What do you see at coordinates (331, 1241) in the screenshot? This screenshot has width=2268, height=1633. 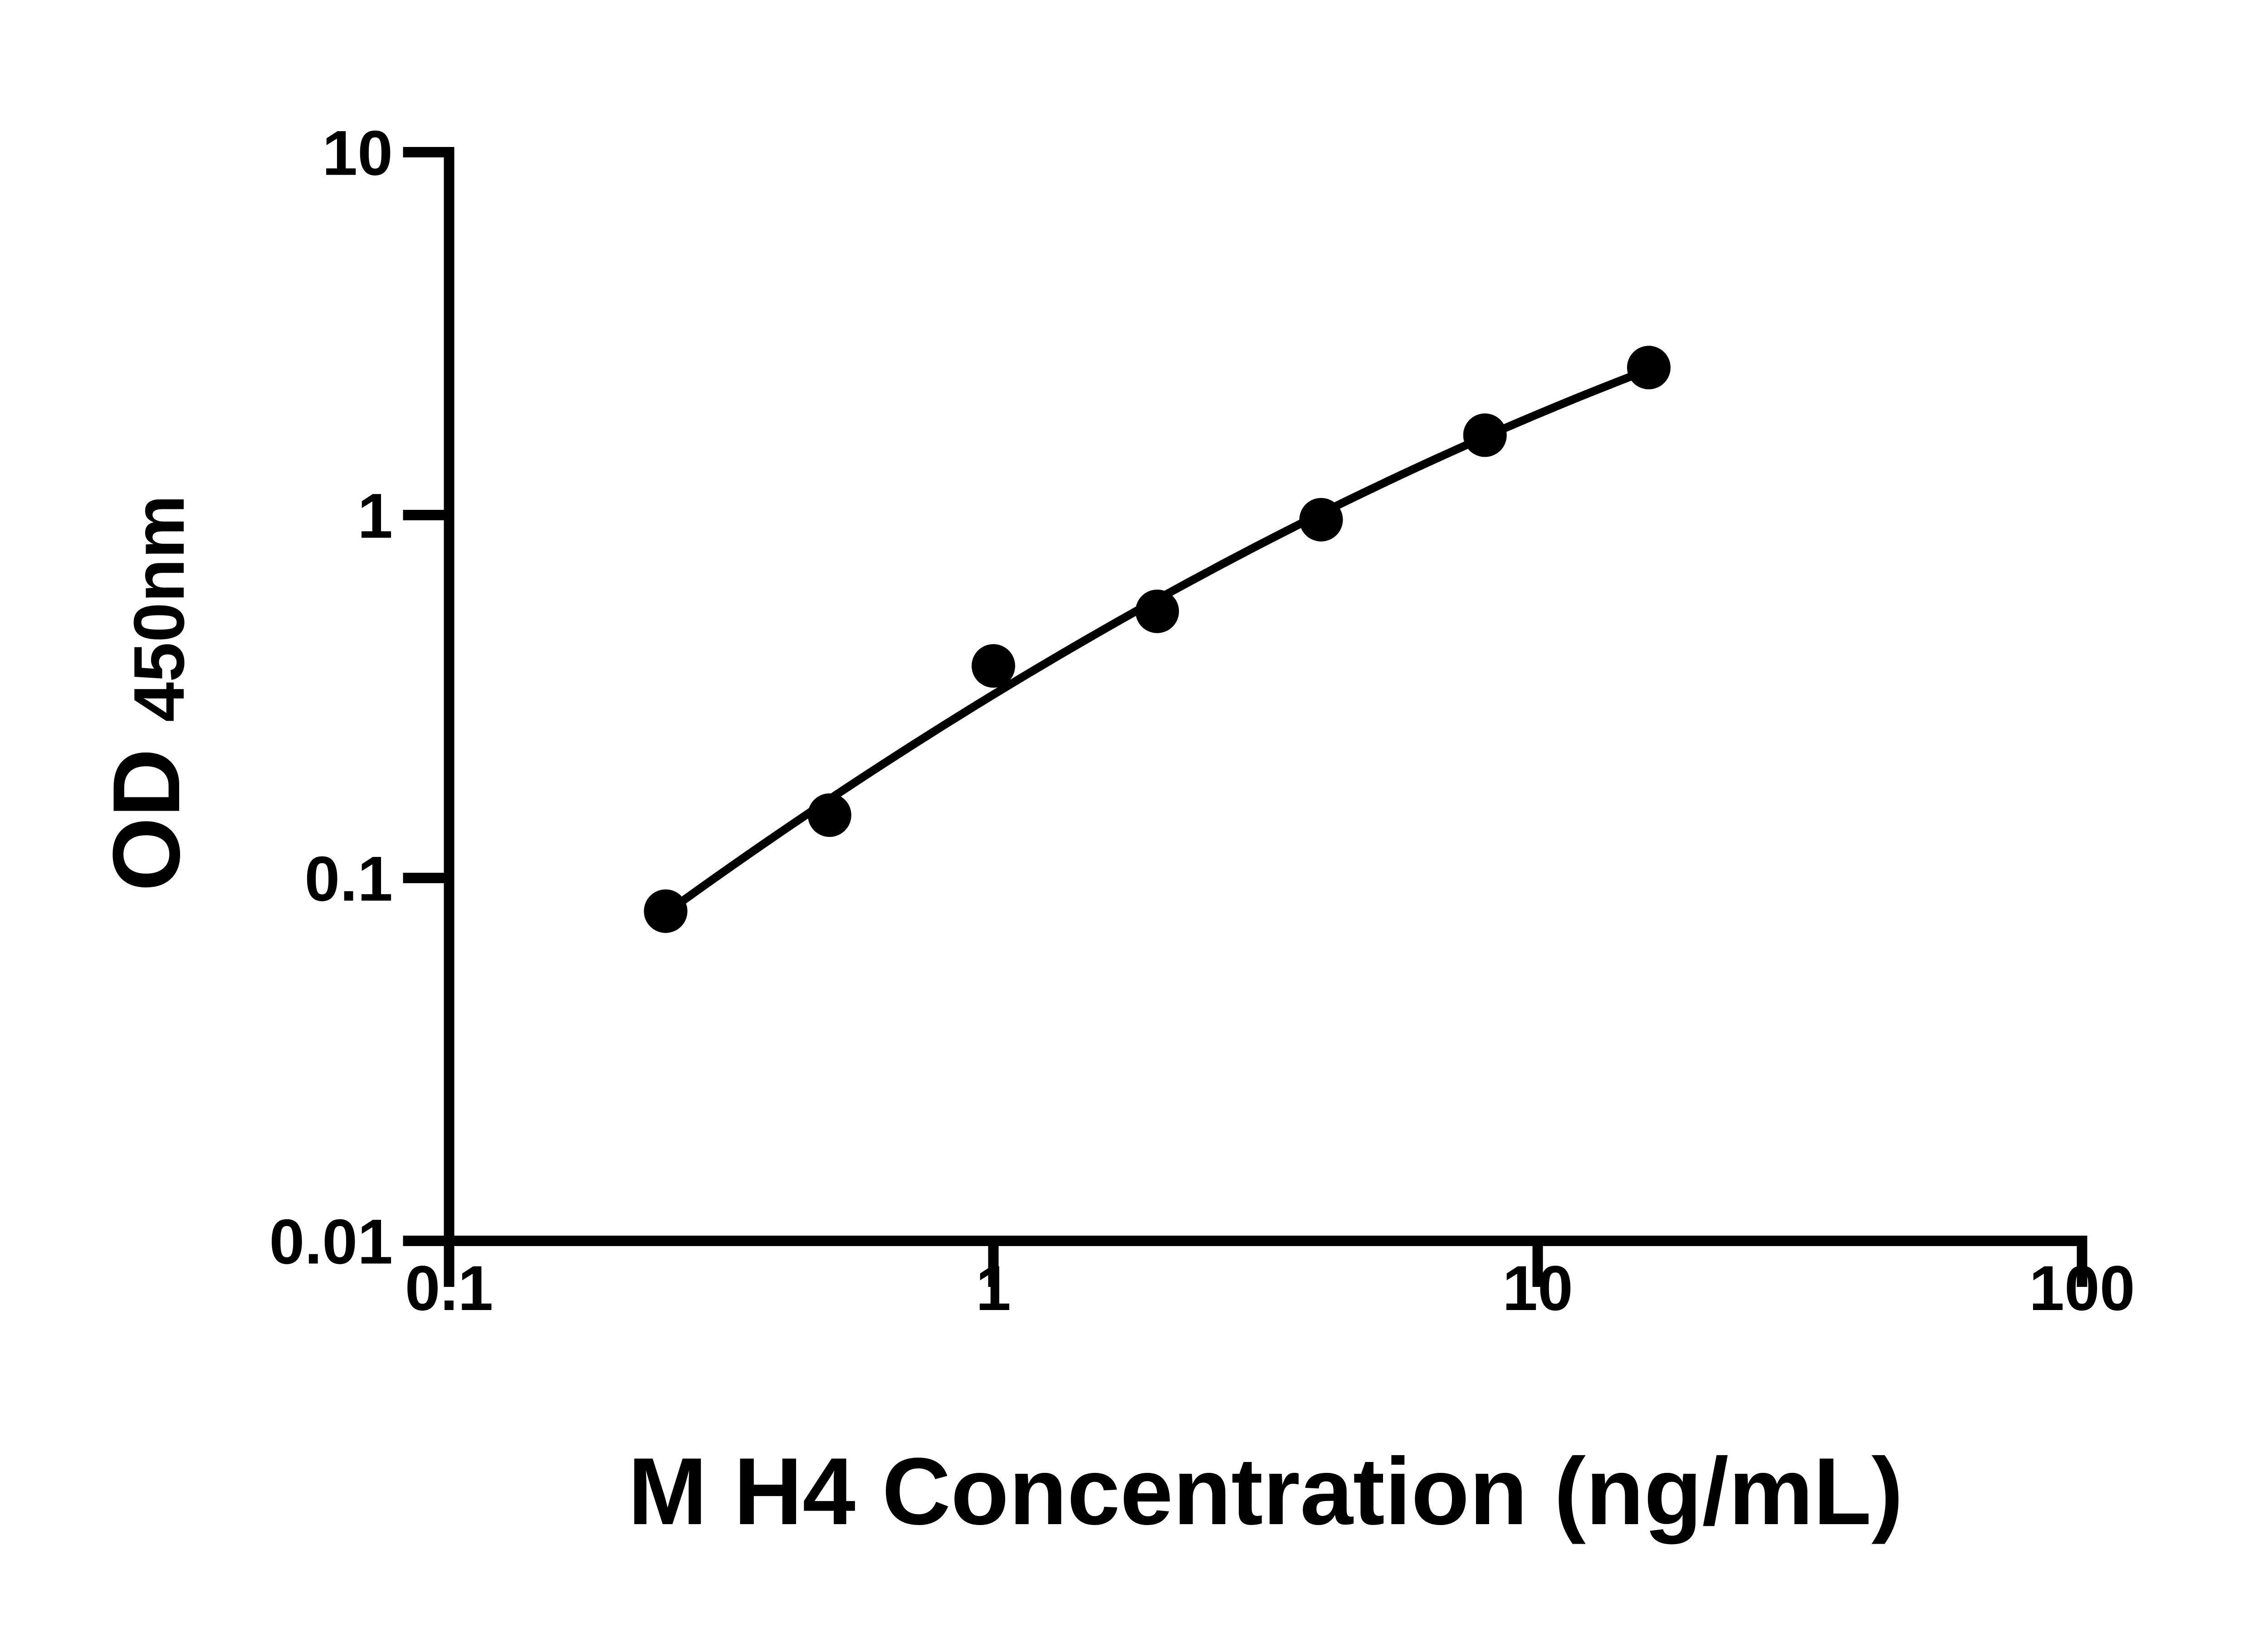 I see `y-tick-label: 0.01` at bounding box center [331, 1241].